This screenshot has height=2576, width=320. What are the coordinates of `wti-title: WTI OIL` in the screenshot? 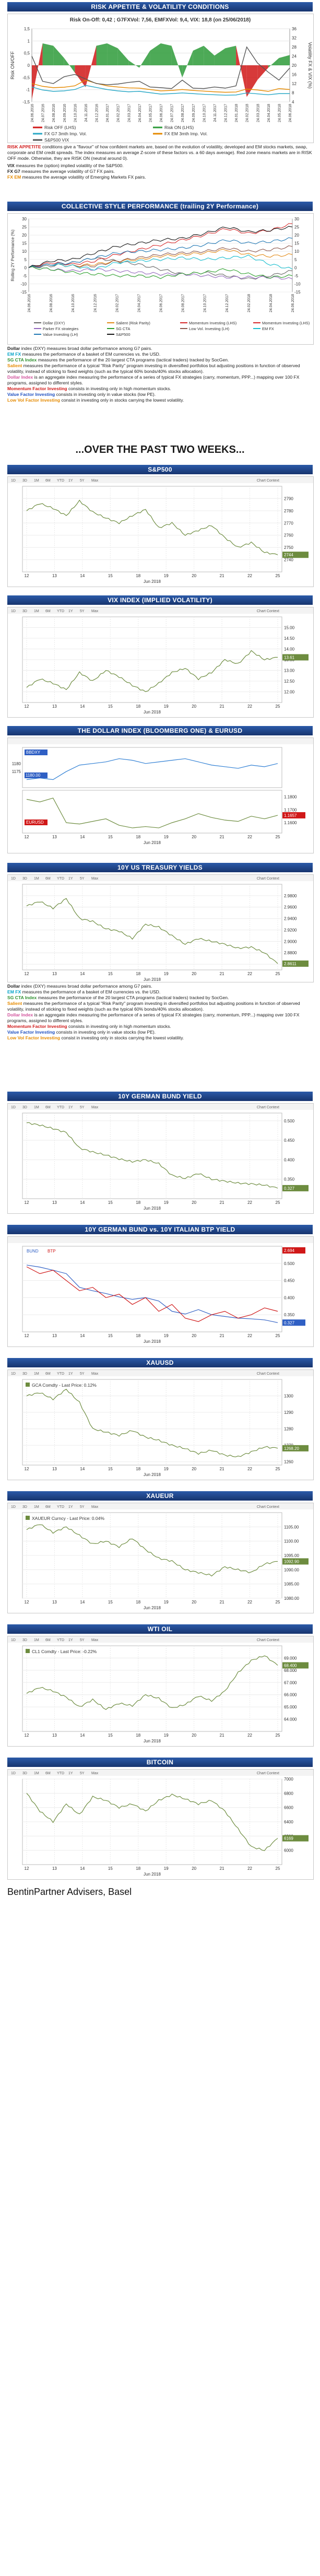 It's located at (160, 1629).